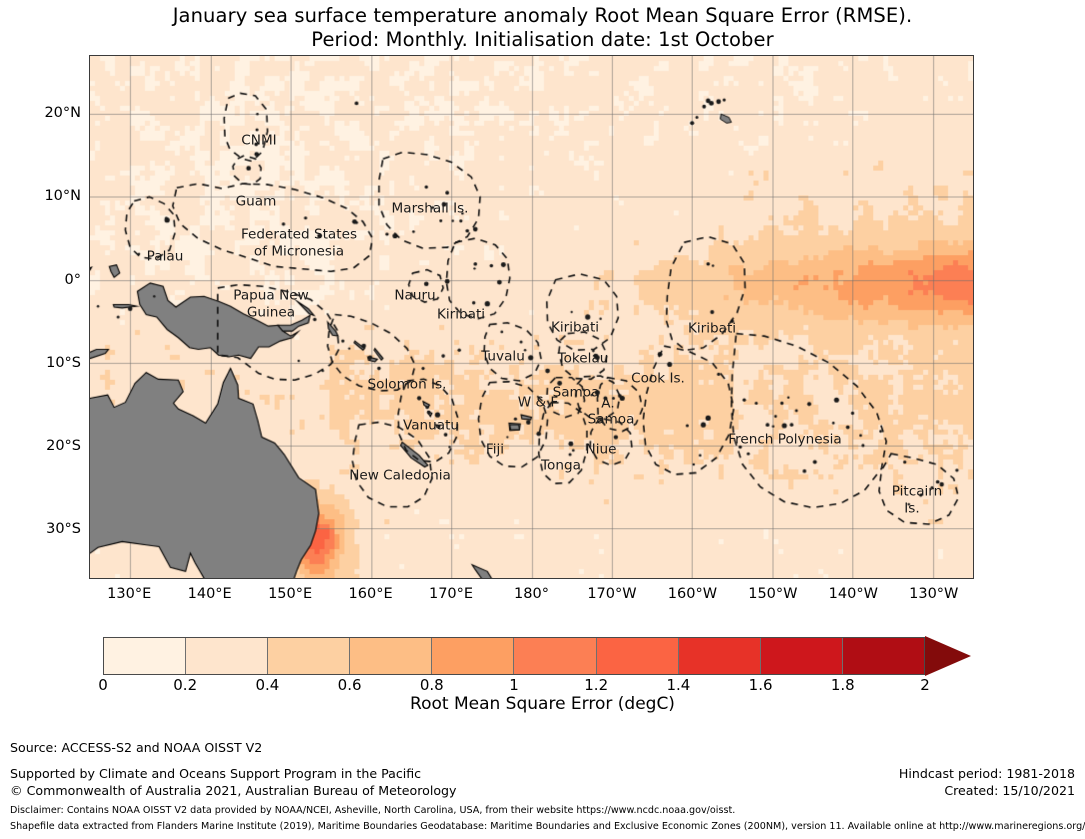 This screenshot has height=839, width=1085. Describe the element at coordinates (583, 358) in the screenshot. I see `map-place-label: Tokelau` at that location.